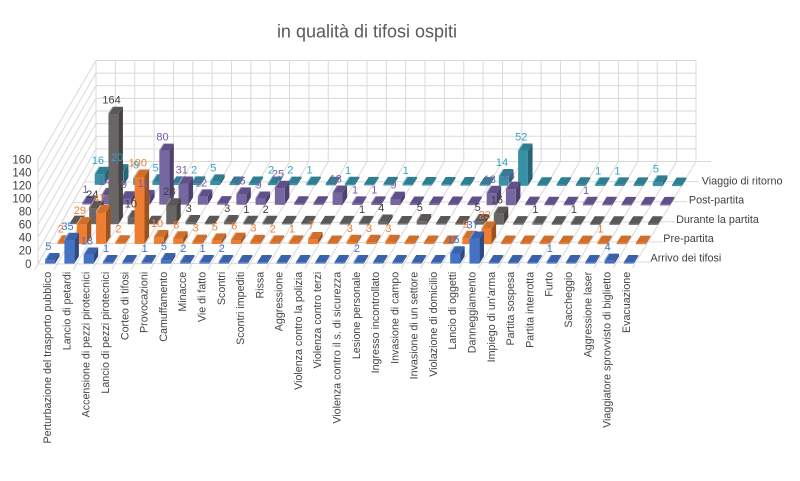 Image resolution: width=800 pixels, height=481 pixels. What do you see at coordinates (202, 297) in the screenshot?
I see `svg-text: Vie di fatto` at bounding box center [202, 297].